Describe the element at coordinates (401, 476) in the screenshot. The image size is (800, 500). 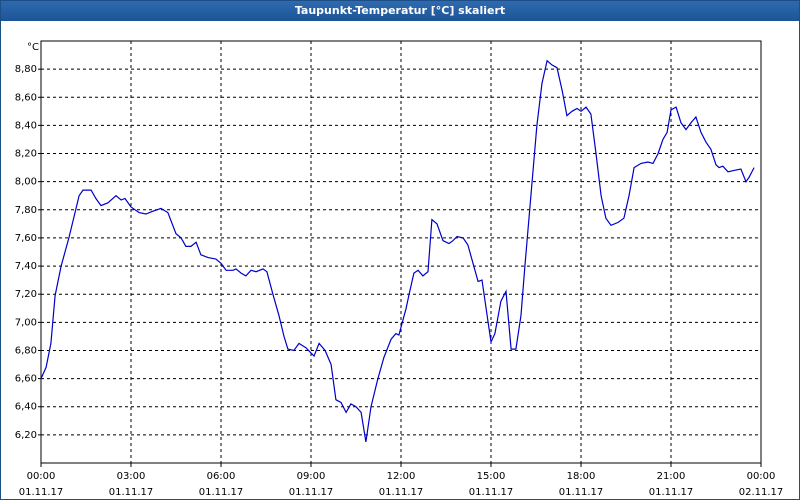
I see `x-tick-label: 12:00` at that location.